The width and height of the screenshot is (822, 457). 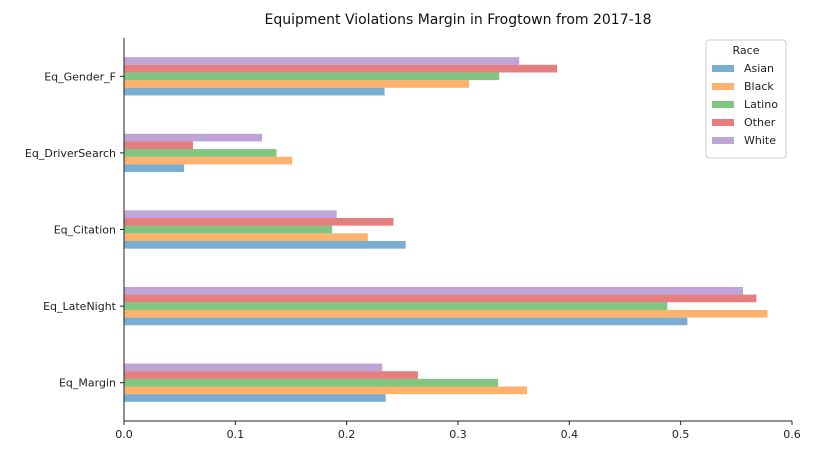 I want to click on legend-swatch-asian, so click(x=723, y=68).